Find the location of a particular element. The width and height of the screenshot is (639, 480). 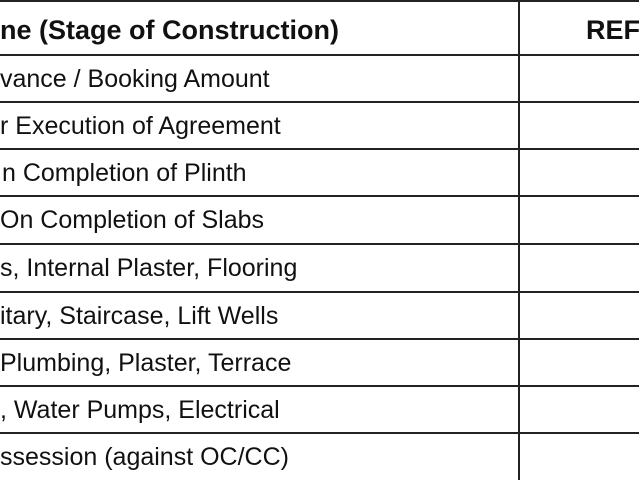

row-cell: Plumbing, Plaster, Terrace is located at coordinates (146, 363).